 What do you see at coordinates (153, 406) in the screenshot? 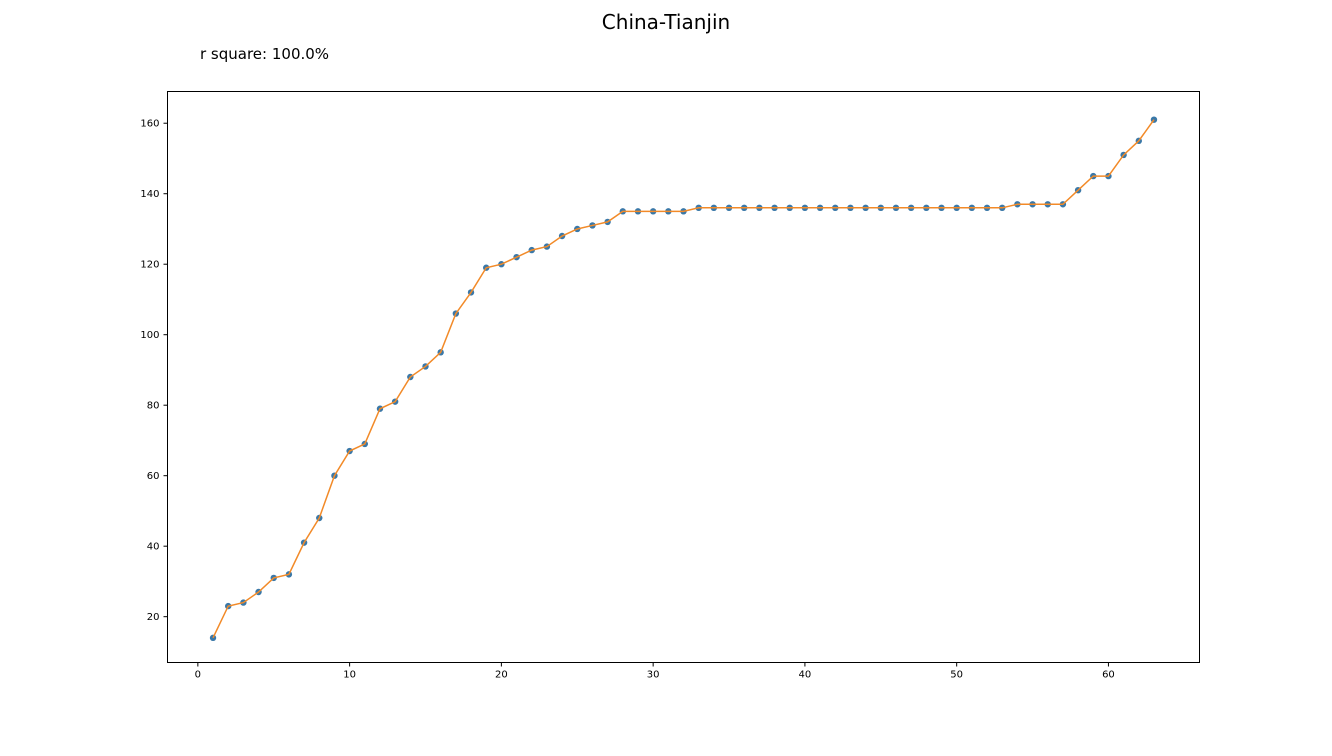
I see `y-tick-label: 80` at bounding box center [153, 406].